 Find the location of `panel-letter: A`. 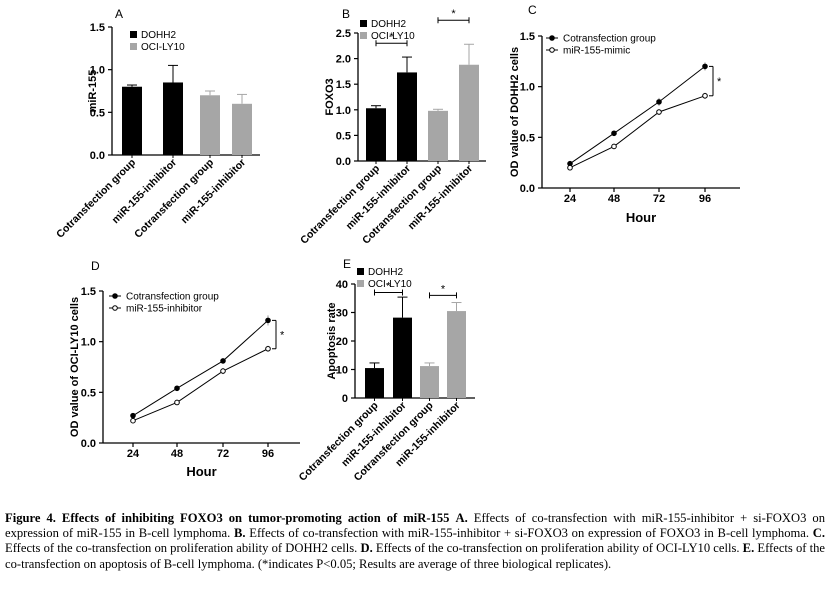

panel-letter: A is located at coordinates (119, 14).